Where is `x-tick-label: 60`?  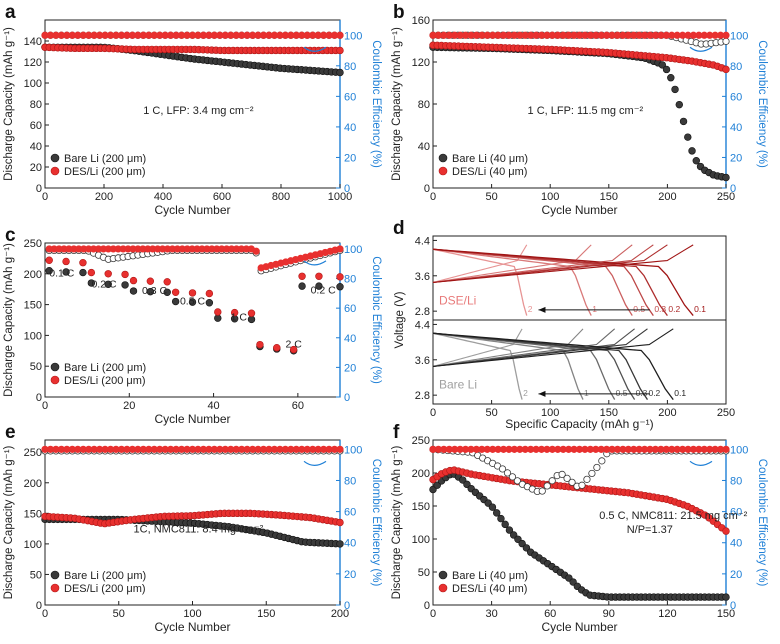 x-tick-label: 60 is located at coordinates (298, 406).